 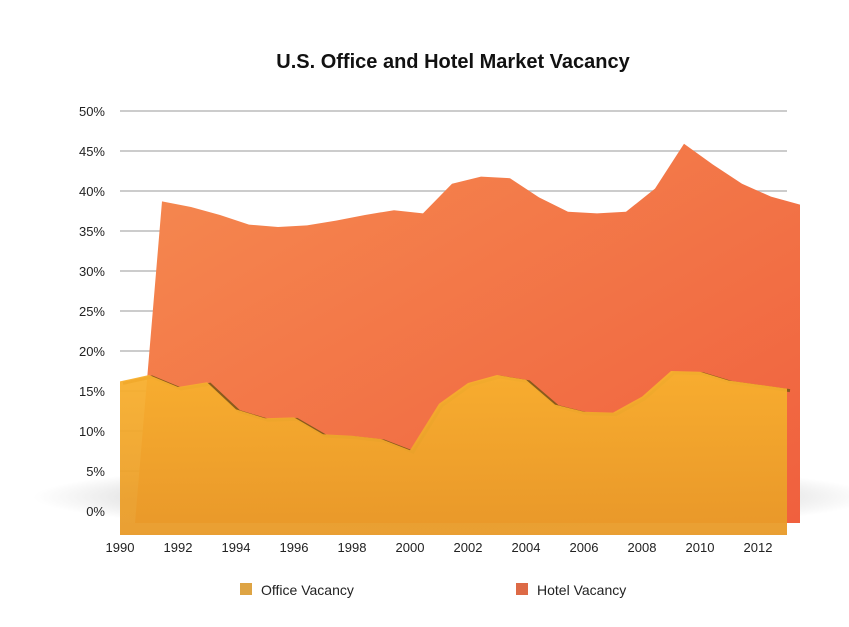 I want to click on x-tick-label: 2004, so click(x=526, y=547).